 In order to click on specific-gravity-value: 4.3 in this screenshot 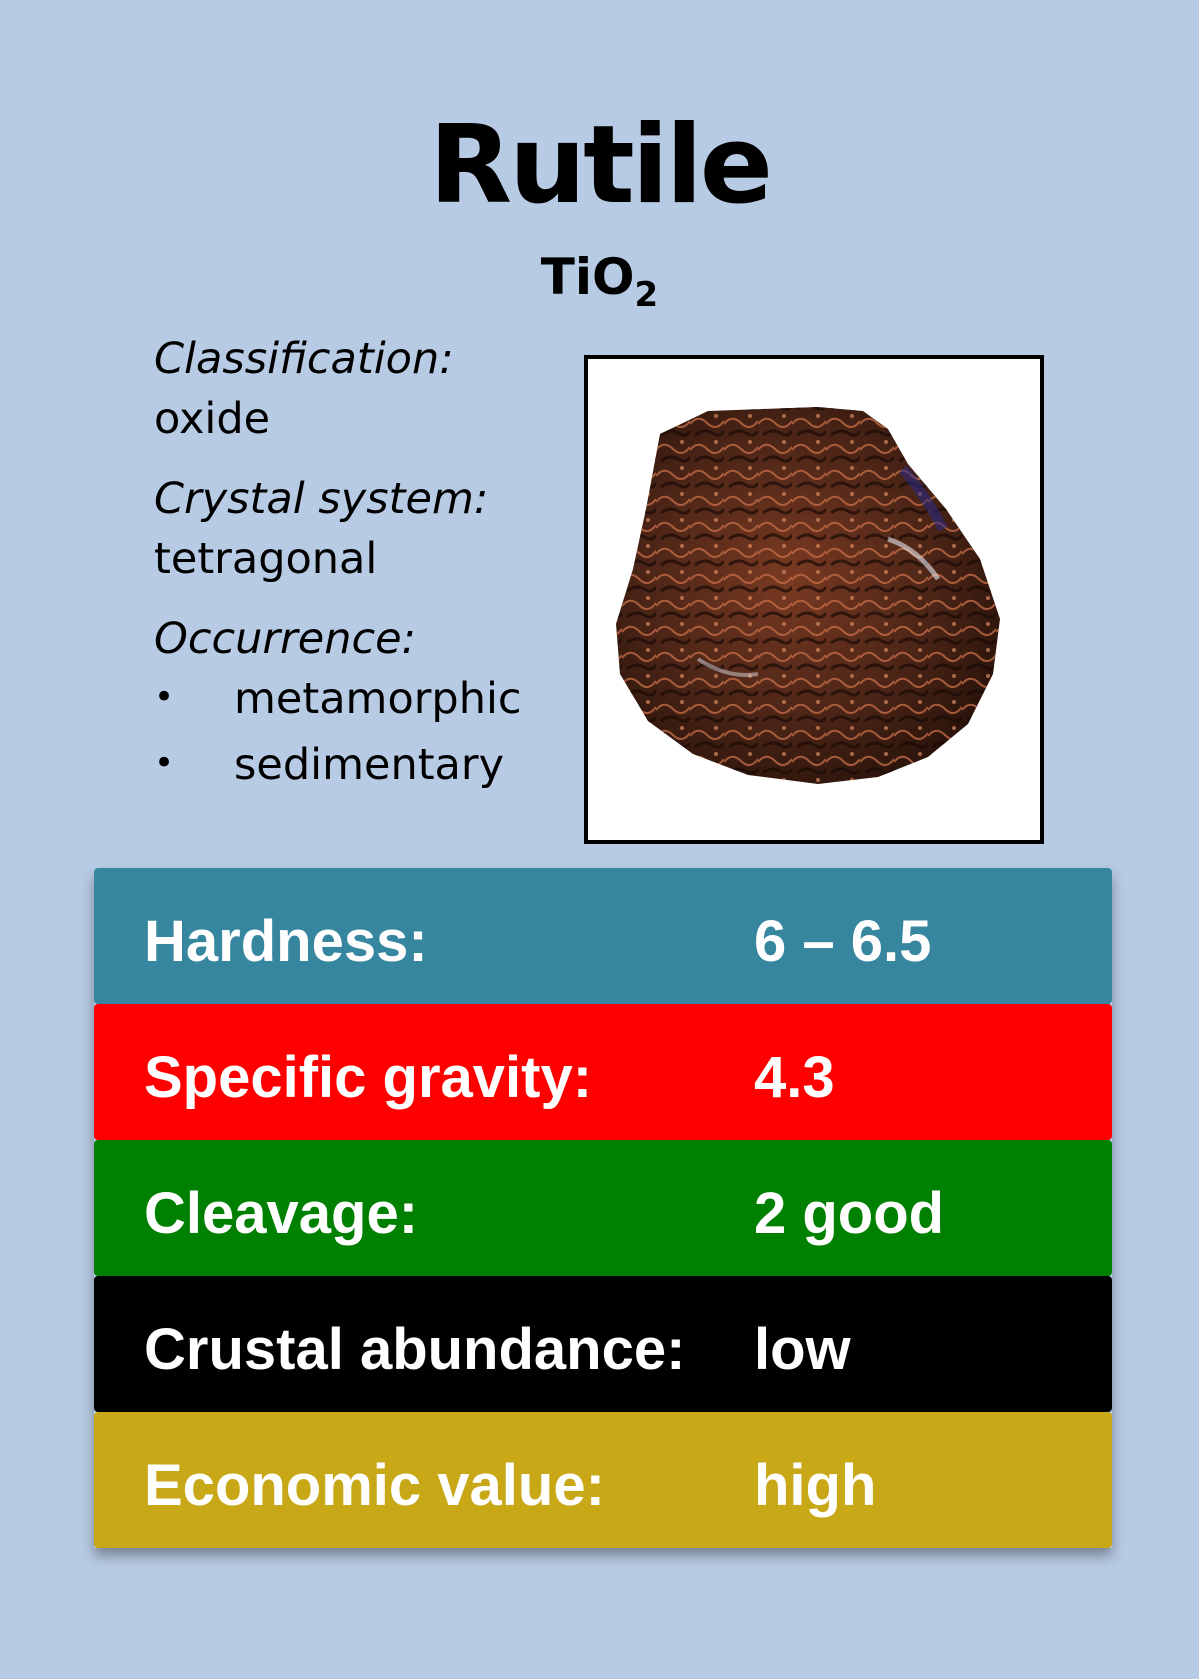, I will do `click(794, 1077)`.